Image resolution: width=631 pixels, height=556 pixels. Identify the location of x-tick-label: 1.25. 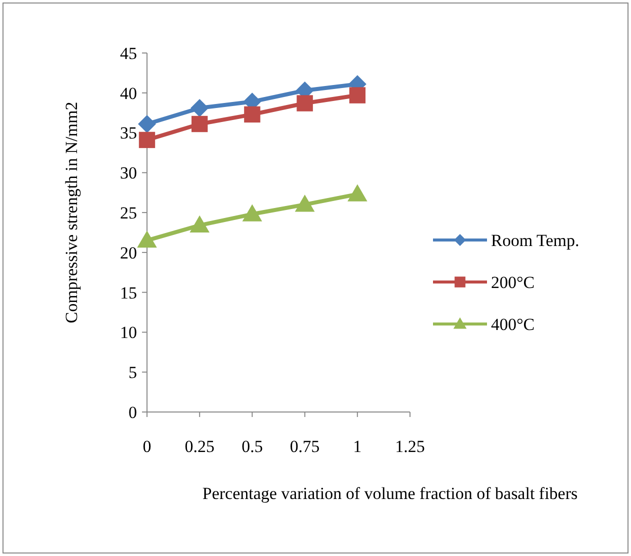
(410, 446).